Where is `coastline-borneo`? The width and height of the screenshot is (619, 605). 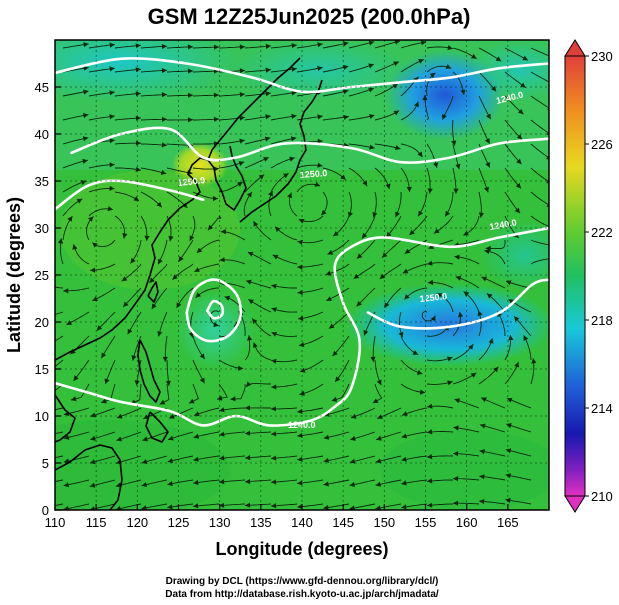
coastline-borneo is located at coordinates (89, 477).